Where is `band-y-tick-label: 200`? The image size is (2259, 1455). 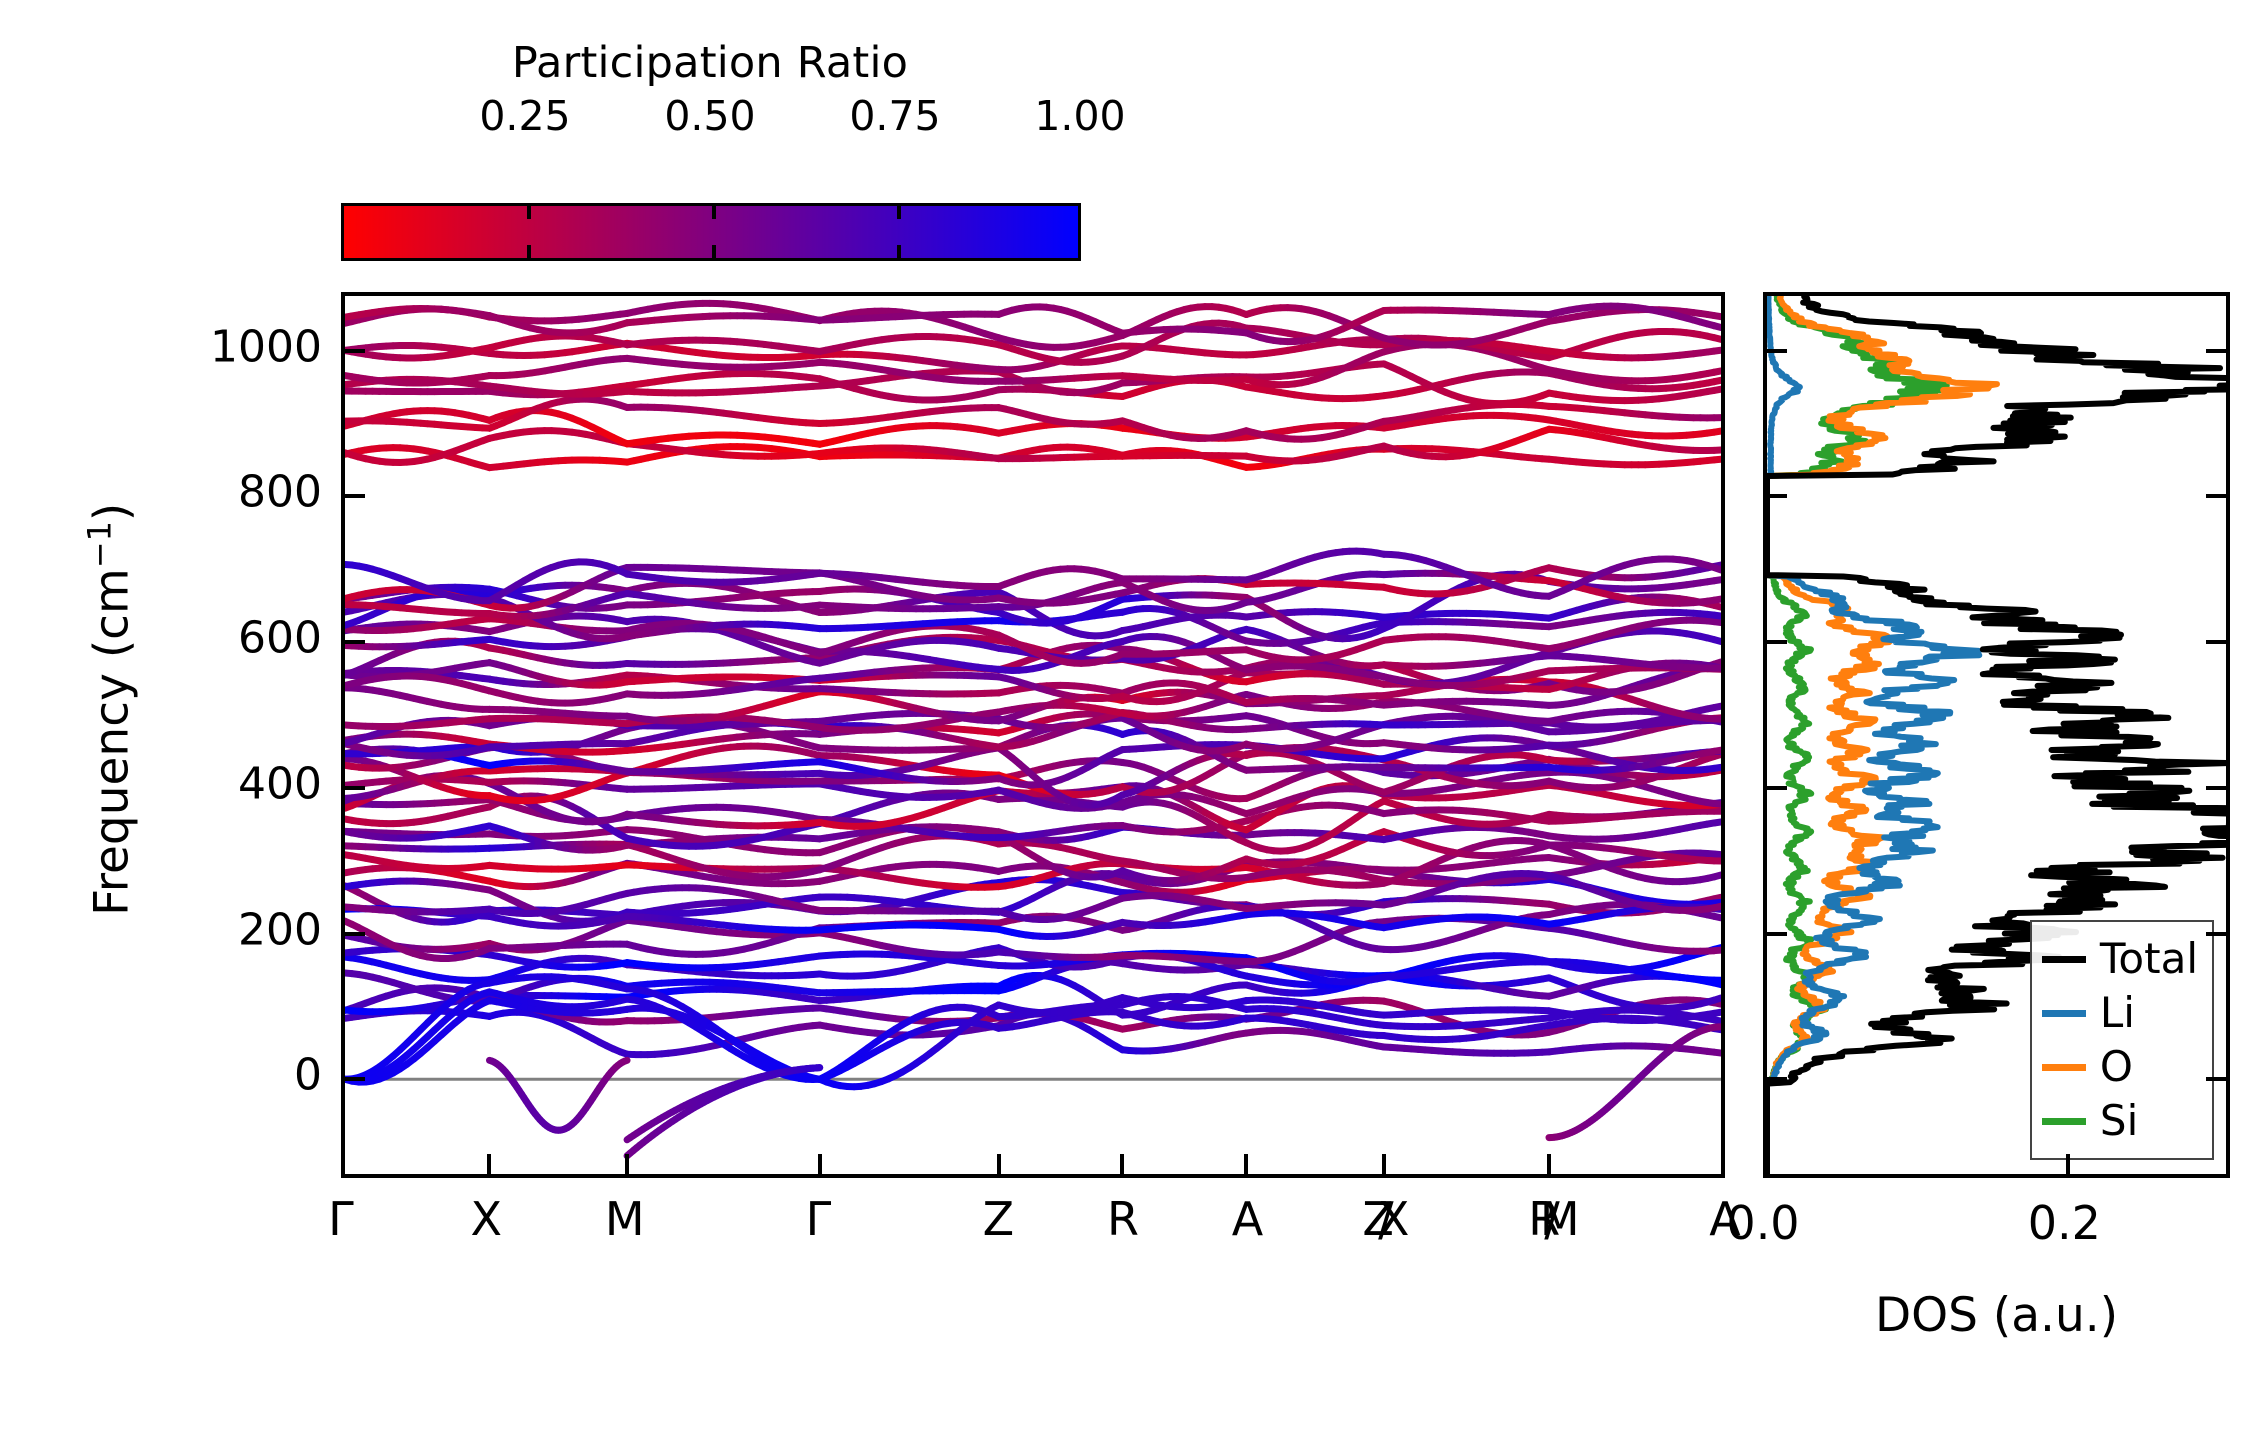
band-y-tick-label: 200 is located at coordinates (280, 930).